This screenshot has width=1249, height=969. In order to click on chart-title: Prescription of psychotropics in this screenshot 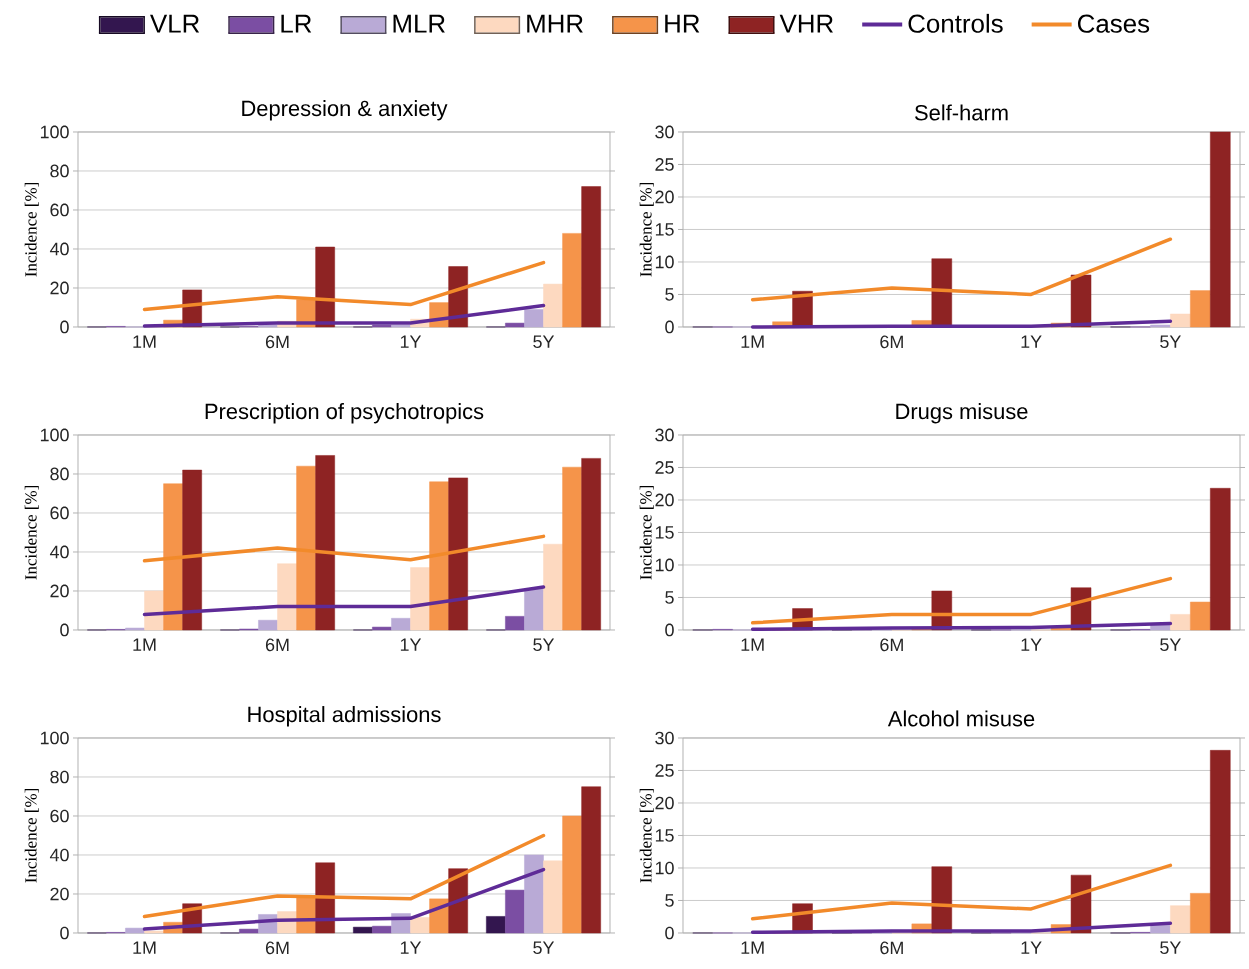, I will do `click(344, 413)`.